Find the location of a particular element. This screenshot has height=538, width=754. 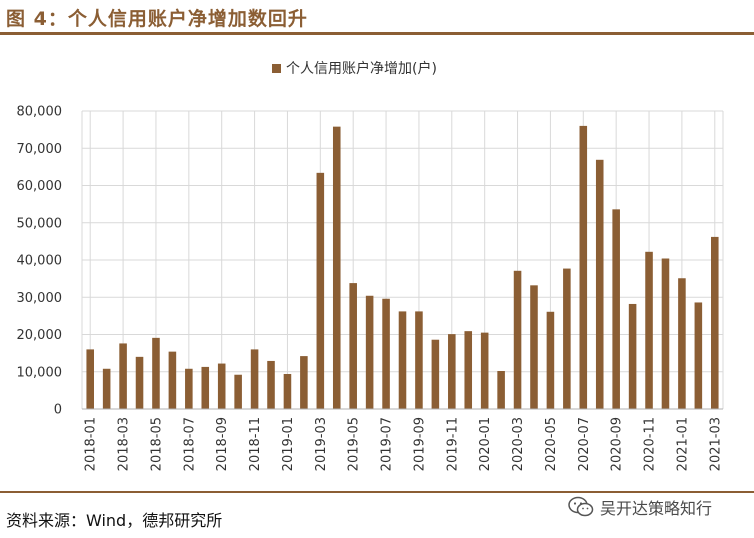

x-tick-label: 2019-01 is located at coordinates (288, 444).